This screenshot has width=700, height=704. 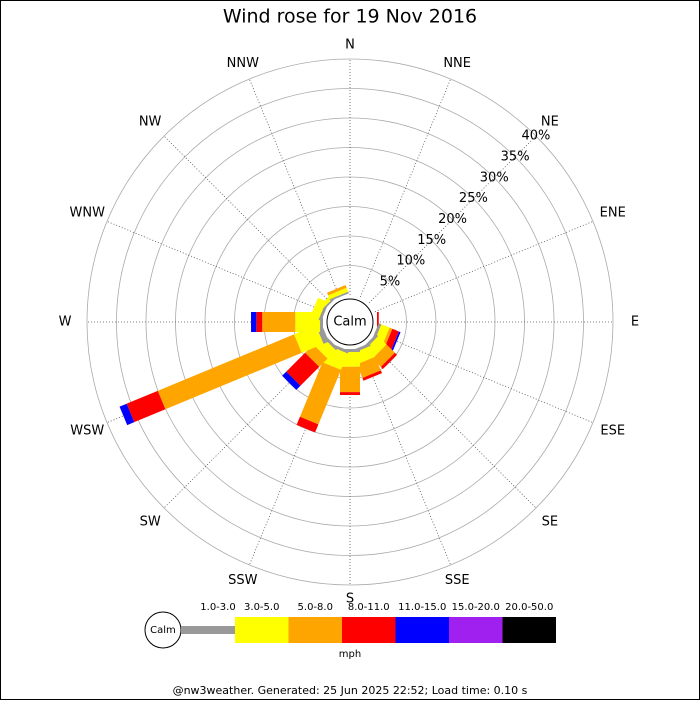 What do you see at coordinates (422, 607) in the screenshot?
I see `legend-label: 11.0-15.0` at bounding box center [422, 607].